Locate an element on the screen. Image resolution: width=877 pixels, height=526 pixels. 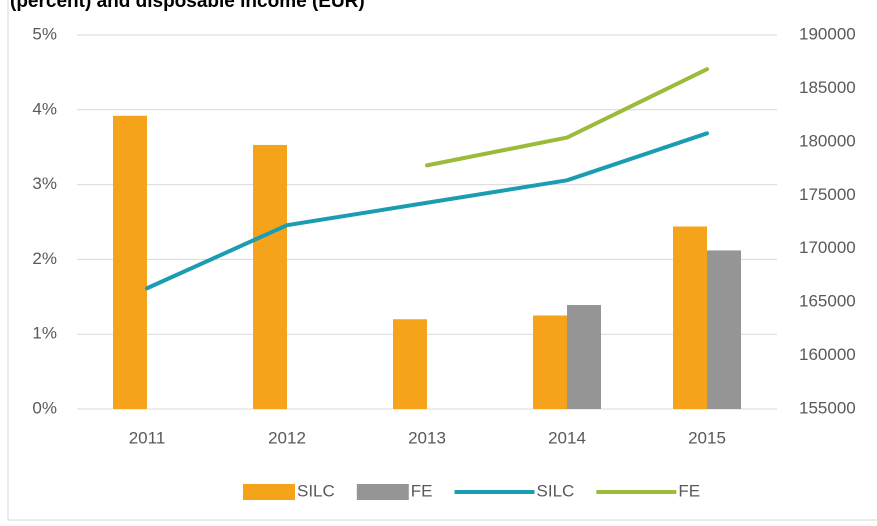
x-tick-label: 2011 is located at coordinates (147, 437).